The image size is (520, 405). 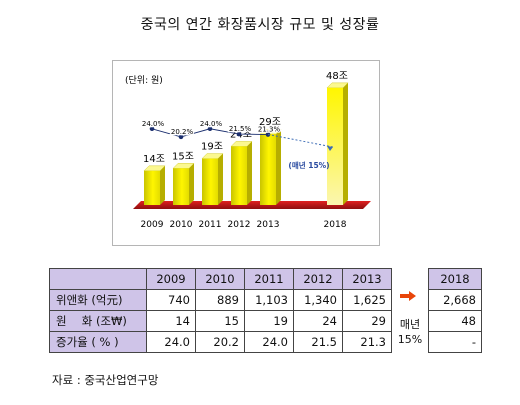 What do you see at coordinates (181, 225) in the screenshot?
I see `x-tick-label: 2010` at bounding box center [181, 225].